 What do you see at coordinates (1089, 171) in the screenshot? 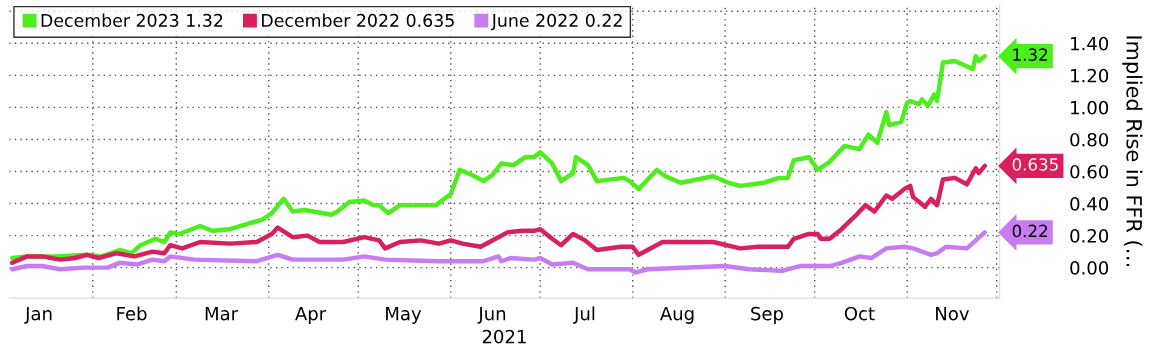
I see `y-tick-label: 0.60` at bounding box center [1089, 171].